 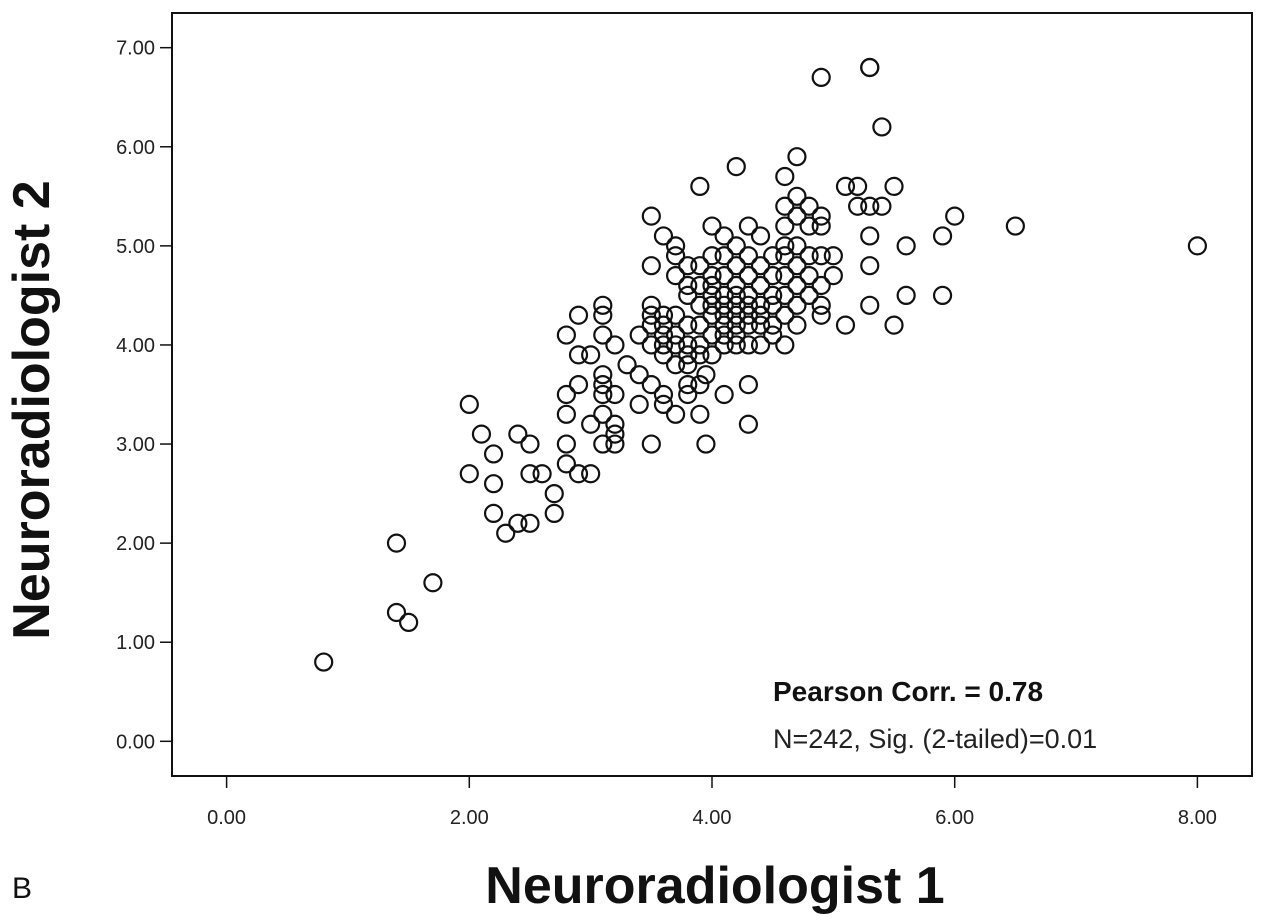 I want to click on x-axis: 0.00 2.00 4.00 6.00 8.00, so click(x=712, y=802).